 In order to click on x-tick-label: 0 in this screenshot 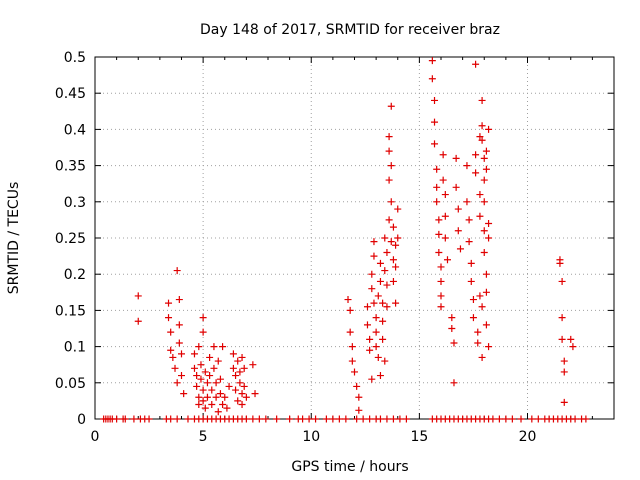, I will do `click(95, 437)`.